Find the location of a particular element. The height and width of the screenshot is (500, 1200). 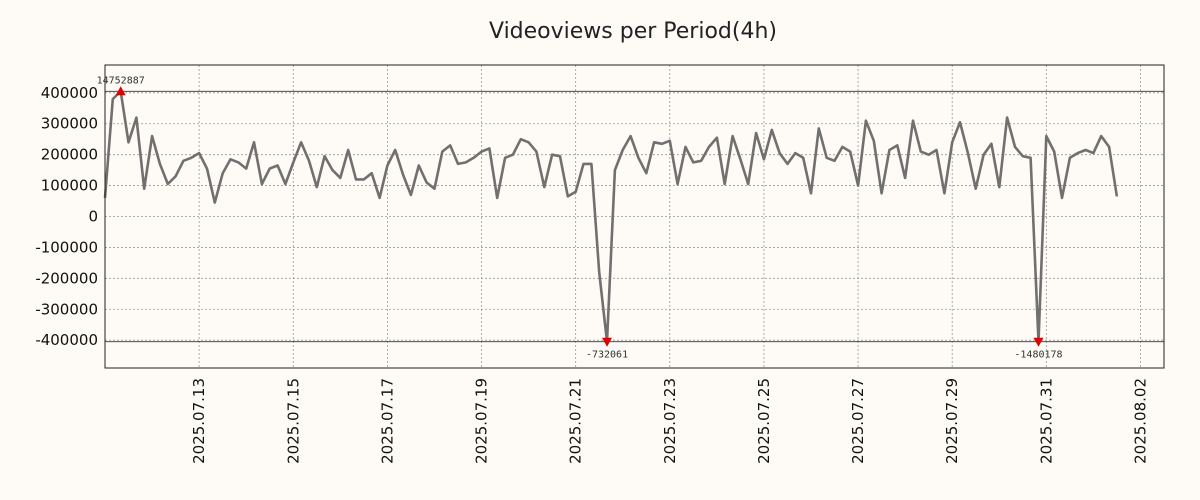

annotation-label: -732061 is located at coordinates (607, 355).